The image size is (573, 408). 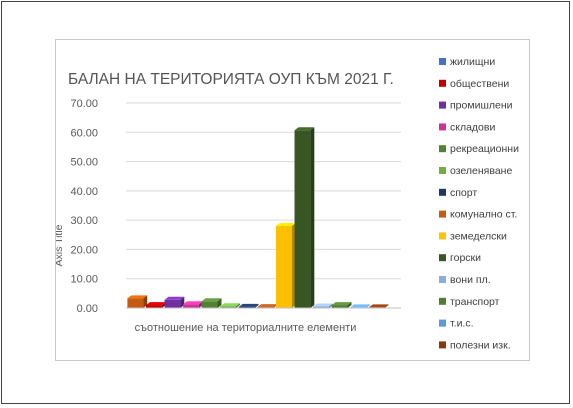 What do you see at coordinates (481, 106) in the screenshot?
I see `legend-label: промишлени` at bounding box center [481, 106].